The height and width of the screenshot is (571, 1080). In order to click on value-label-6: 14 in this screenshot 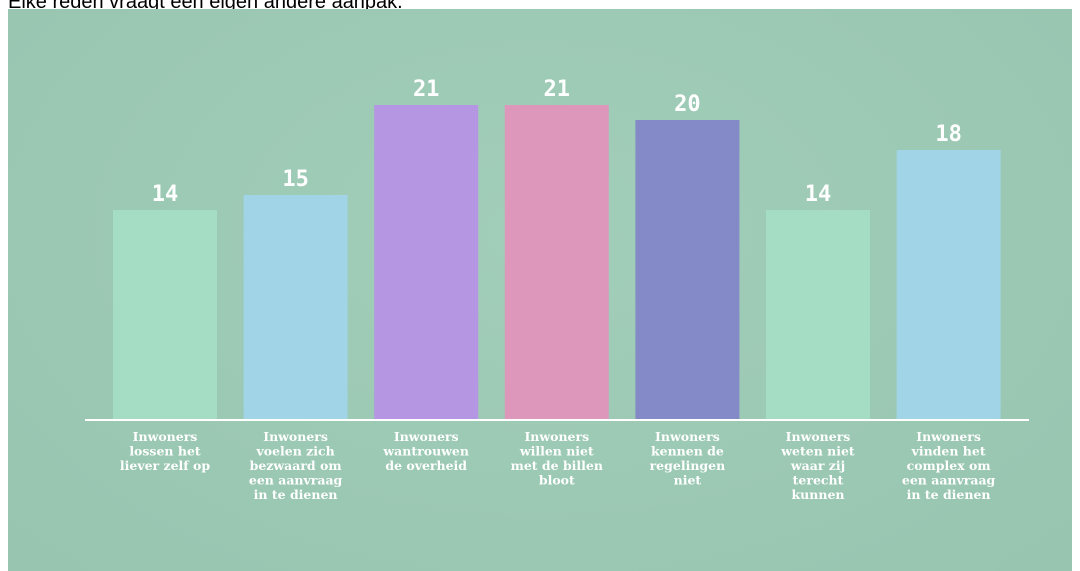, I will do `click(818, 194)`.